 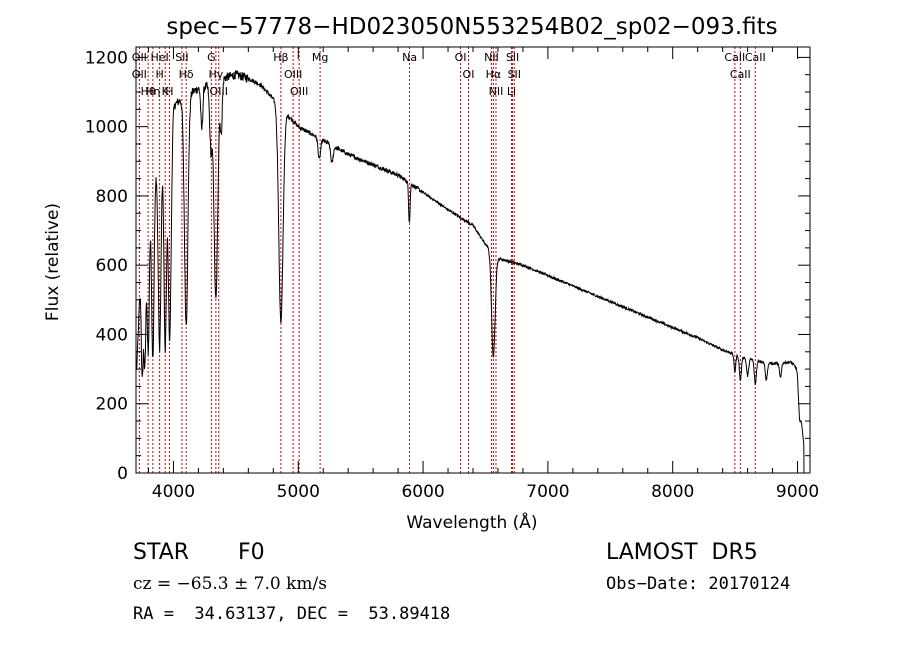 What do you see at coordinates (471, 522) in the screenshot?
I see `x-axis-label: Wavelength (Å)` at bounding box center [471, 522].